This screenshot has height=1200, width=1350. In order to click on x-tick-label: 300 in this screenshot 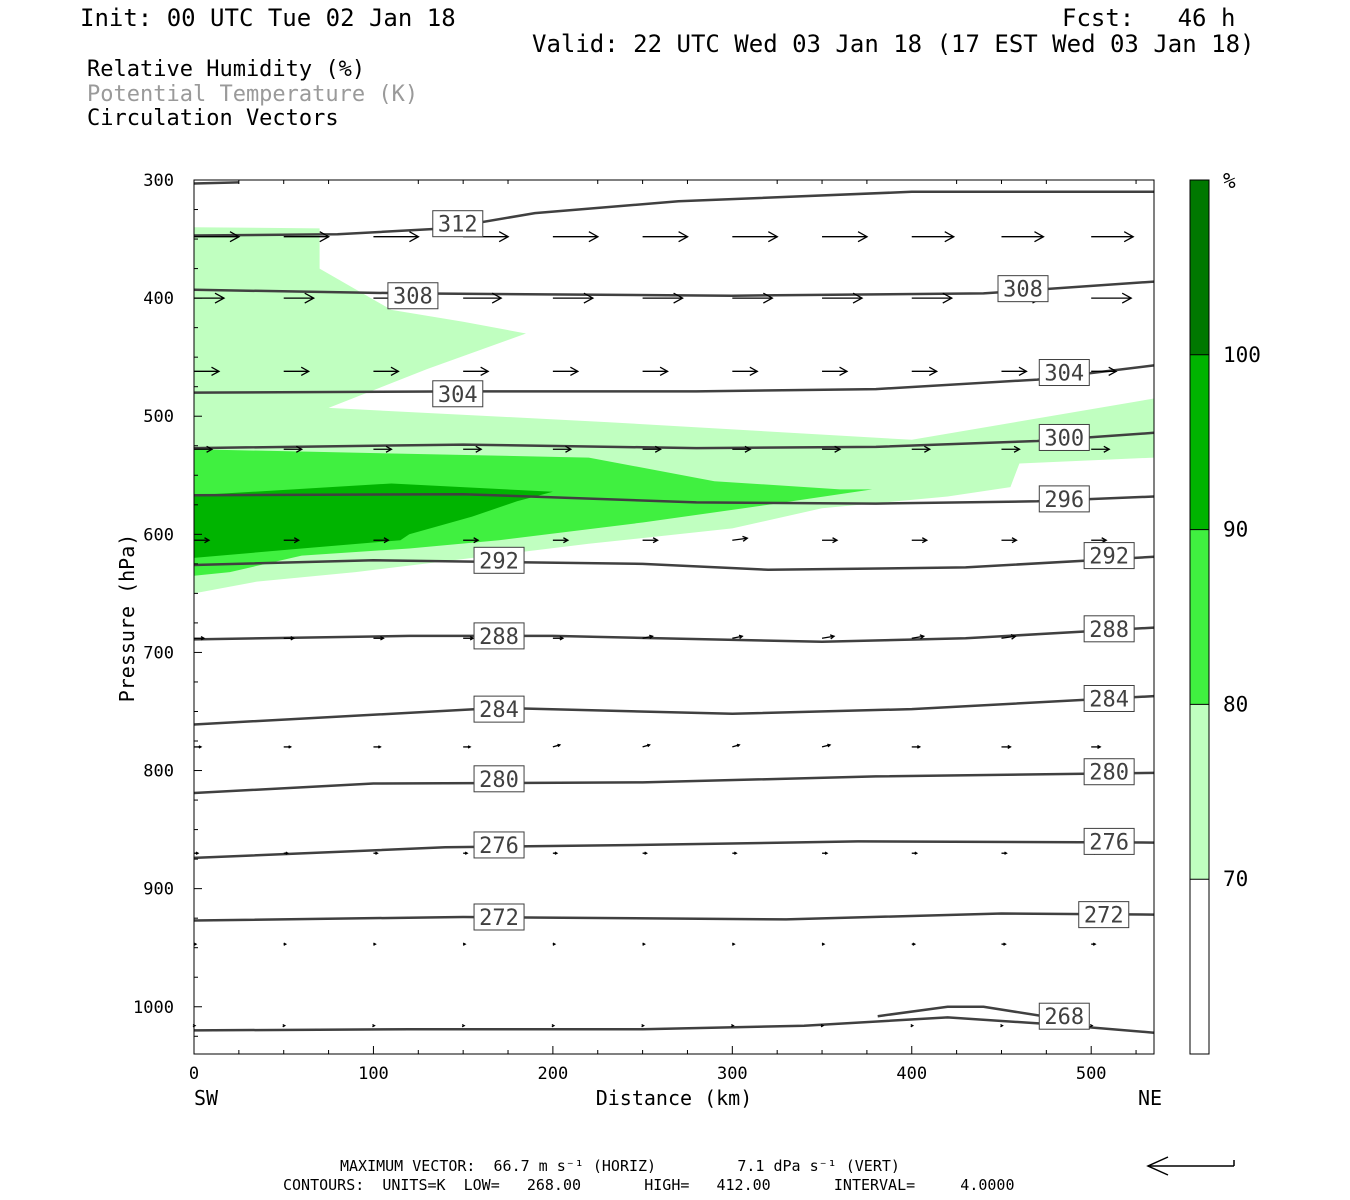, I will do `click(732, 1074)`.